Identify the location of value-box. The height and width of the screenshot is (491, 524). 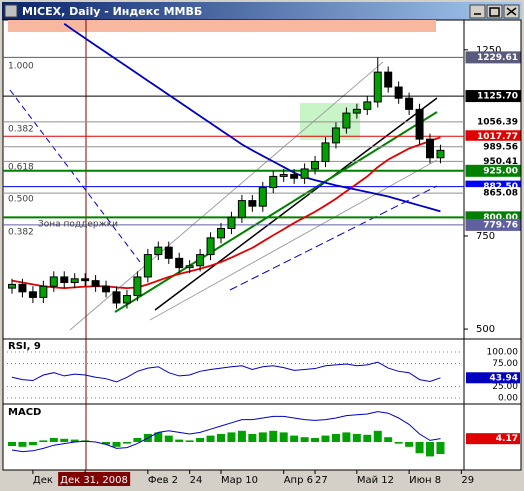
(493, 439).